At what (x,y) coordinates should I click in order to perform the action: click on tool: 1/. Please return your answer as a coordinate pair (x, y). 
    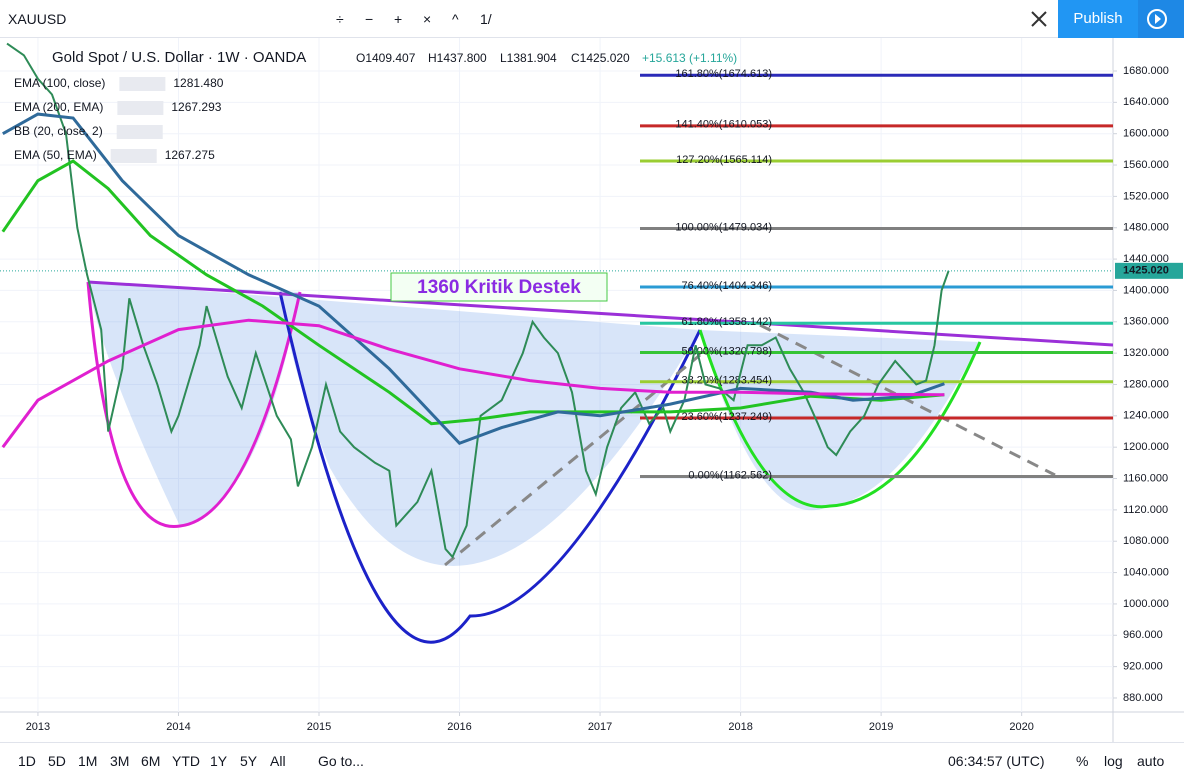
    Looking at the image, I should click on (486, 19).